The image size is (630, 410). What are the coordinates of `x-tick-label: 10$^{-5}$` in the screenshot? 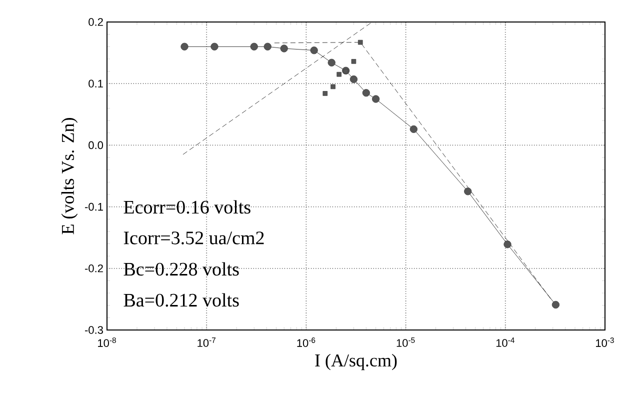 It's located at (405, 342).